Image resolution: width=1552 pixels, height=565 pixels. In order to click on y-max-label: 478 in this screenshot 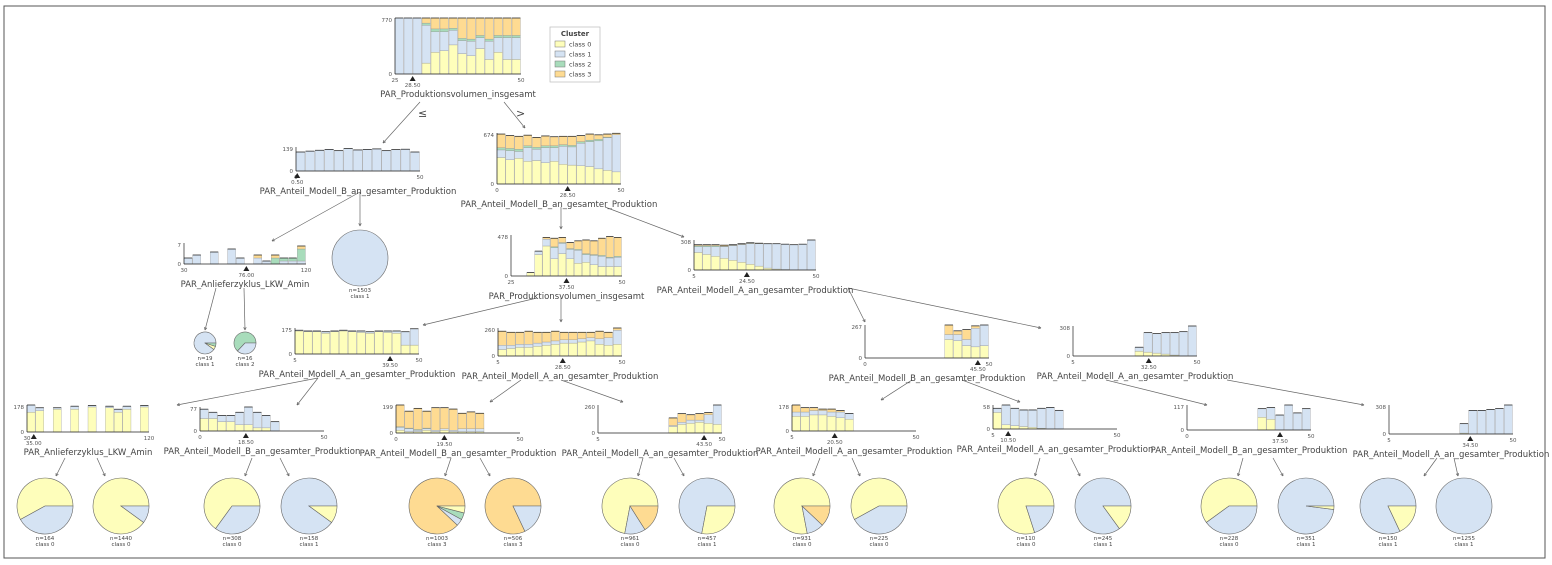, I will do `click(503, 238)`.